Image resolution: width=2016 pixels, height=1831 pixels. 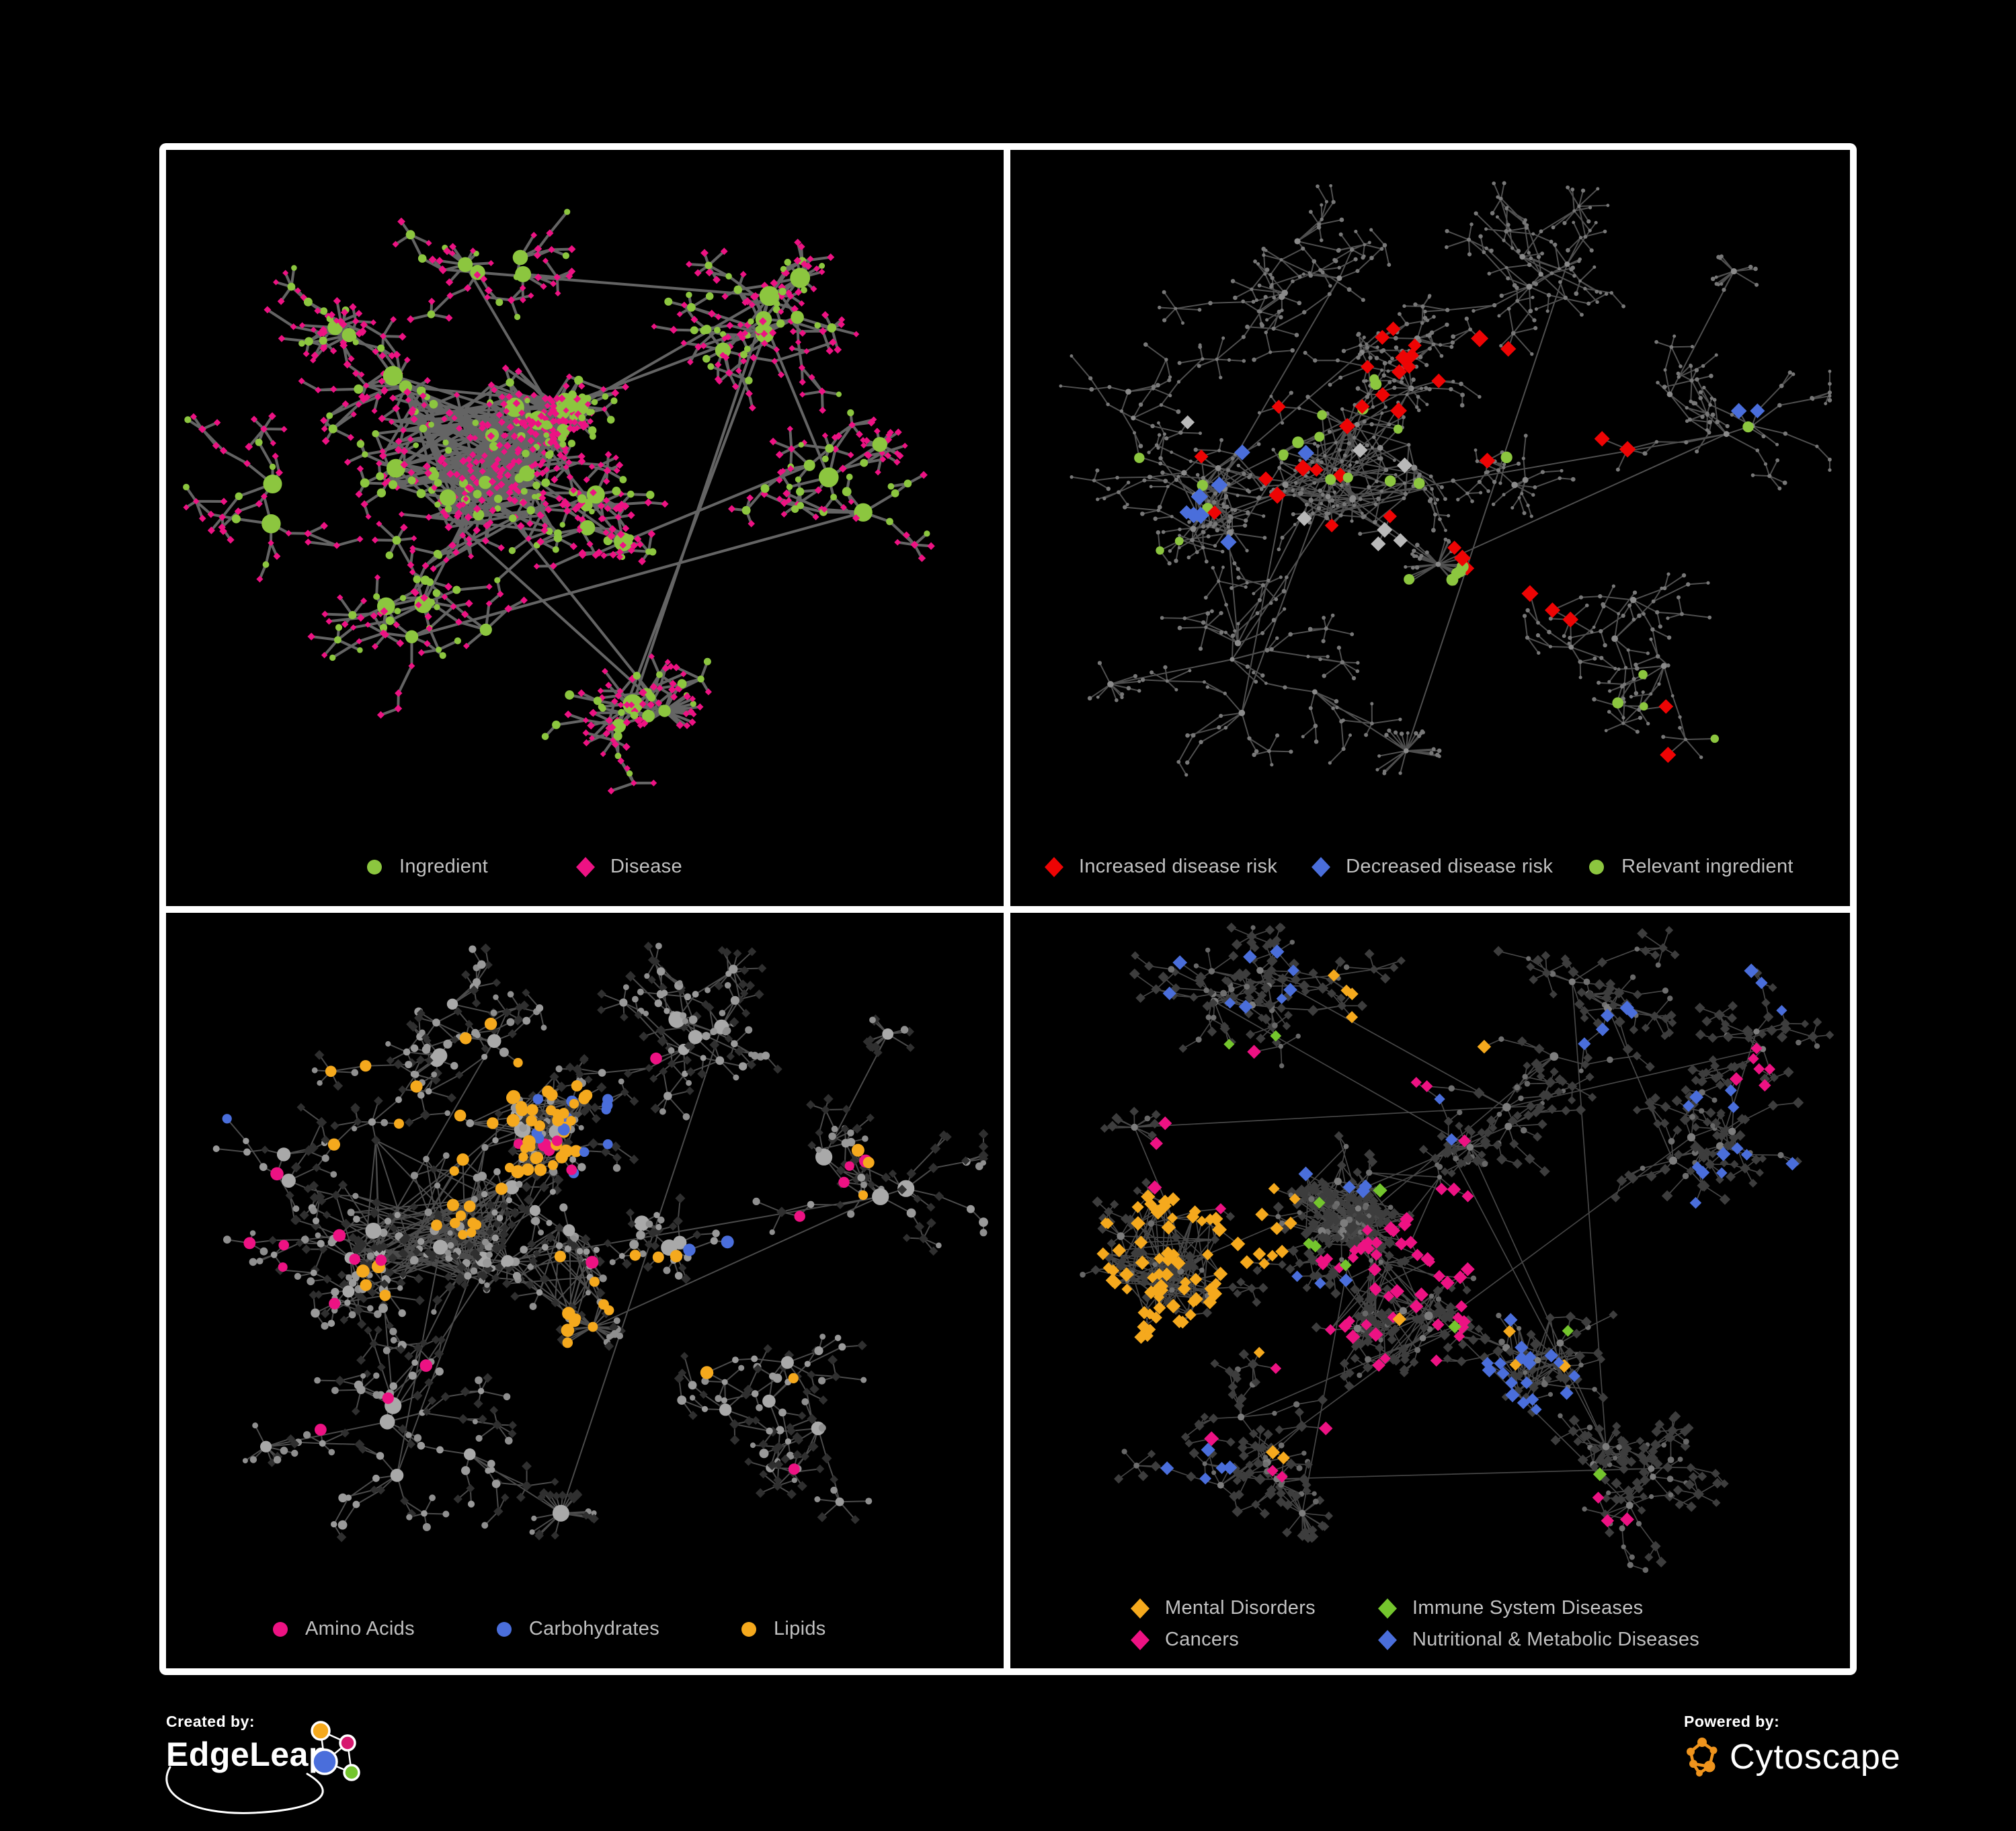 What do you see at coordinates (800, 1628) in the screenshot?
I see `legend-label: Lipids` at bounding box center [800, 1628].